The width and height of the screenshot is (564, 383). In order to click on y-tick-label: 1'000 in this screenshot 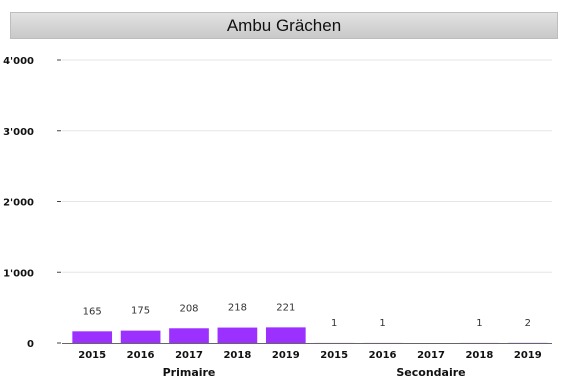, I will do `click(18, 273)`.